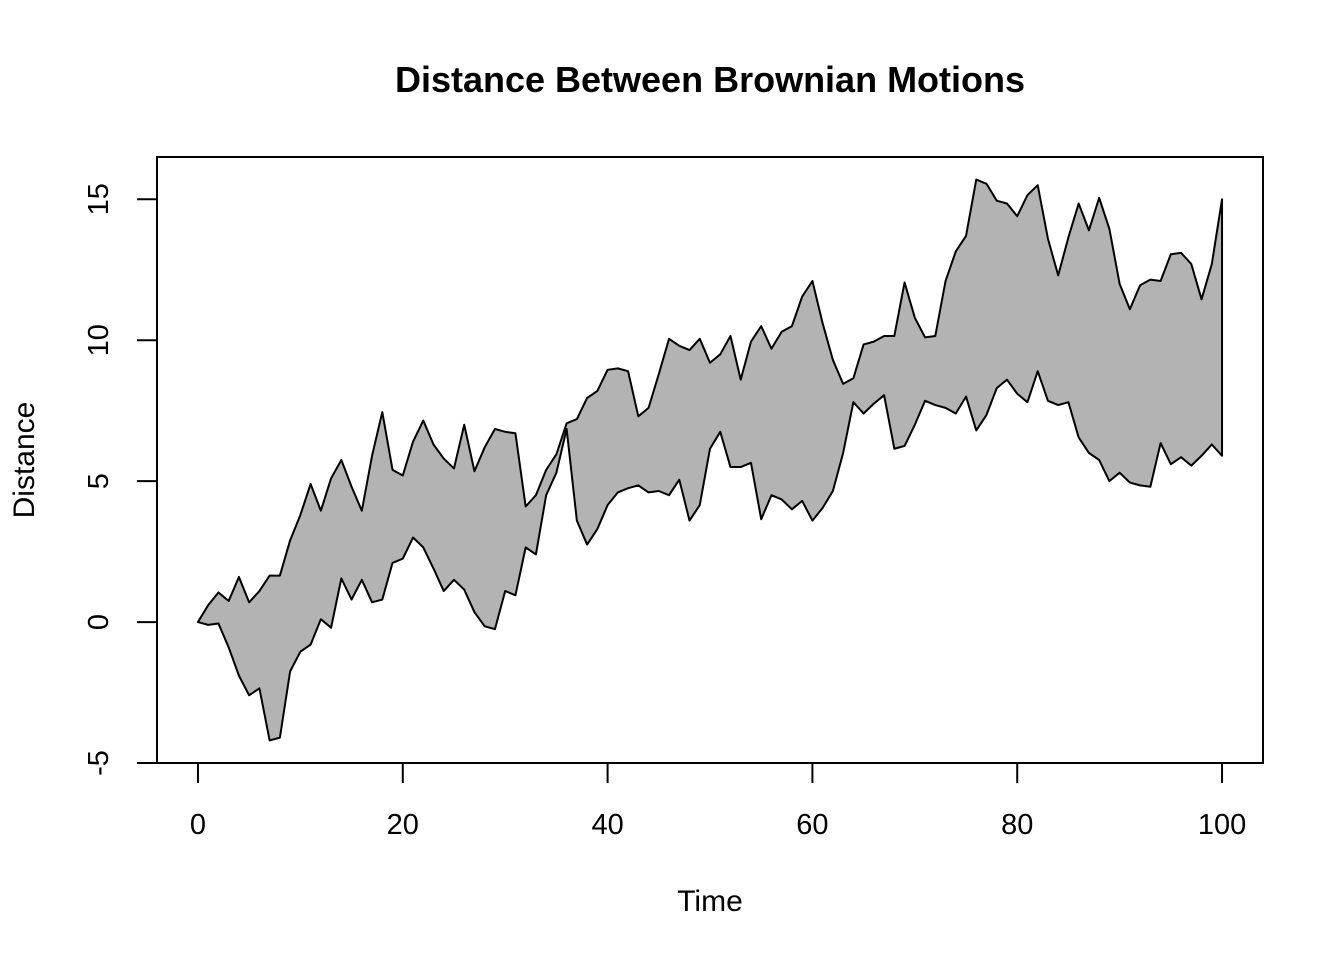 The image size is (1344, 960). What do you see at coordinates (403, 825) in the screenshot?
I see `x-tick-label: 20` at bounding box center [403, 825].